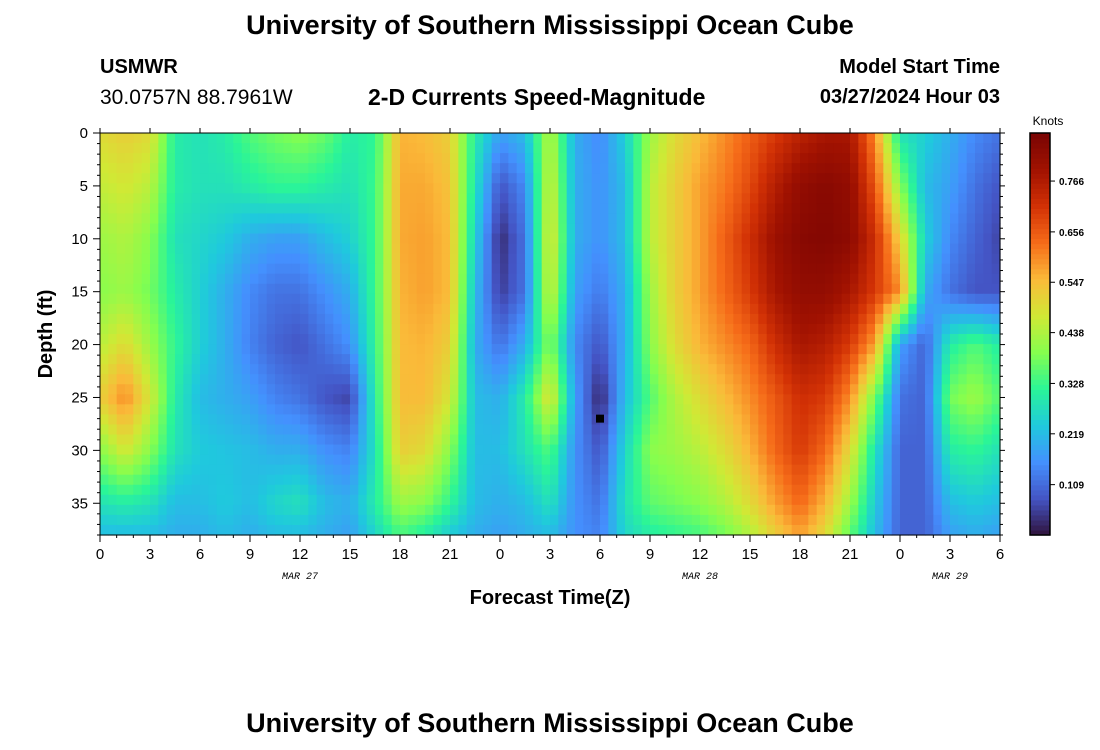 Image resolution: width=1100 pixels, height=750 pixels. What do you see at coordinates (850, 554) in the screenshot?
I see `x-tick-label: 21` at bounding box center [850, 554].